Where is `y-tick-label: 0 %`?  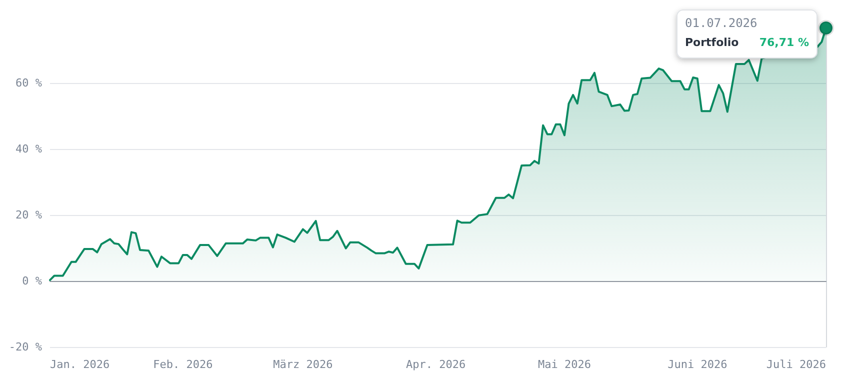 y-tick-label: 0 % is located at coordinates (32, 281).